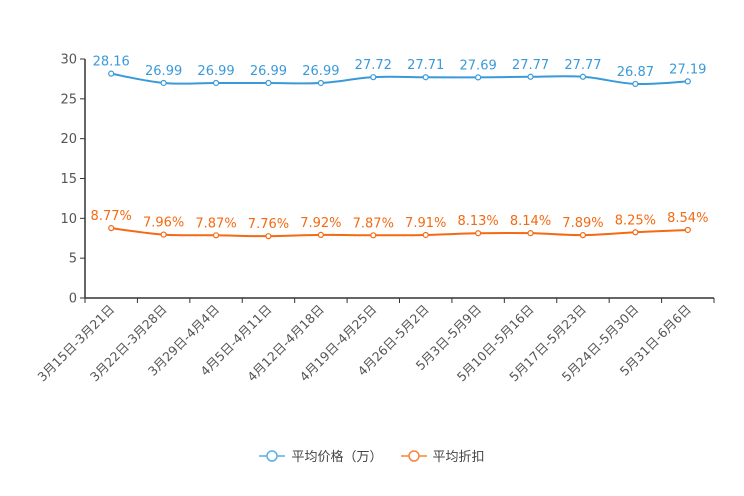  What do you see at coordinates (425, 65) in the screenshot?
I see `data-label: 27.71` at bounding box center [425, 65].